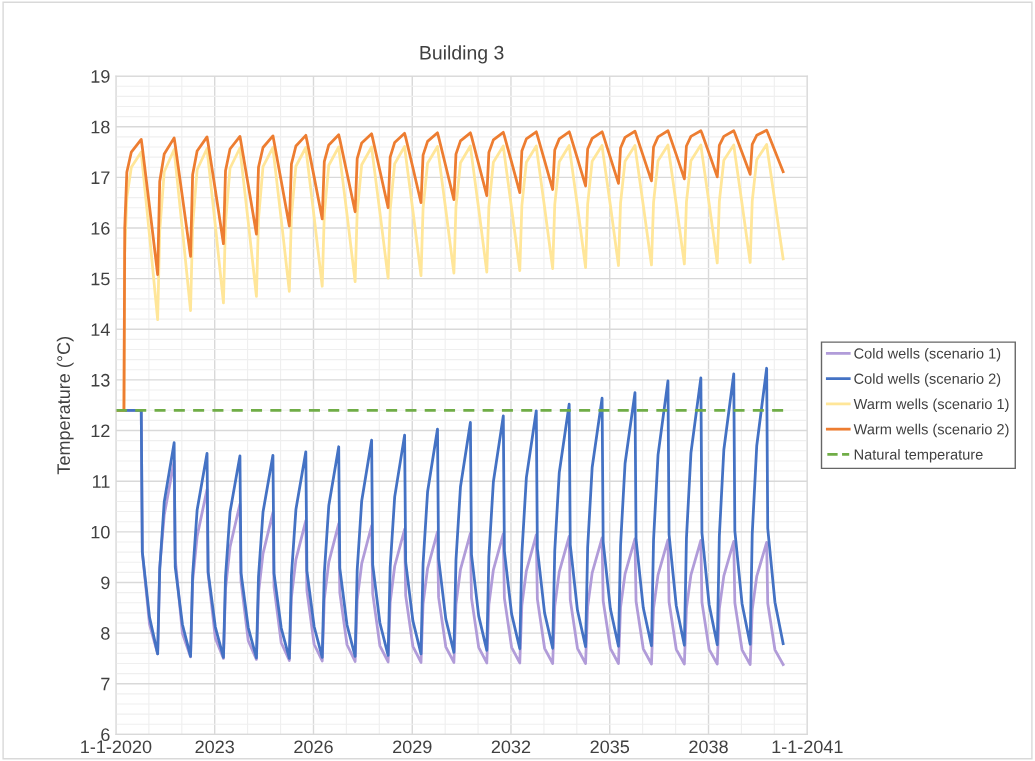 The height and width of the screenshot is (761, 1035). Describe the element at coordinates (105, 735) in the screenshot. I see `y-tick-label: 6` at that location.